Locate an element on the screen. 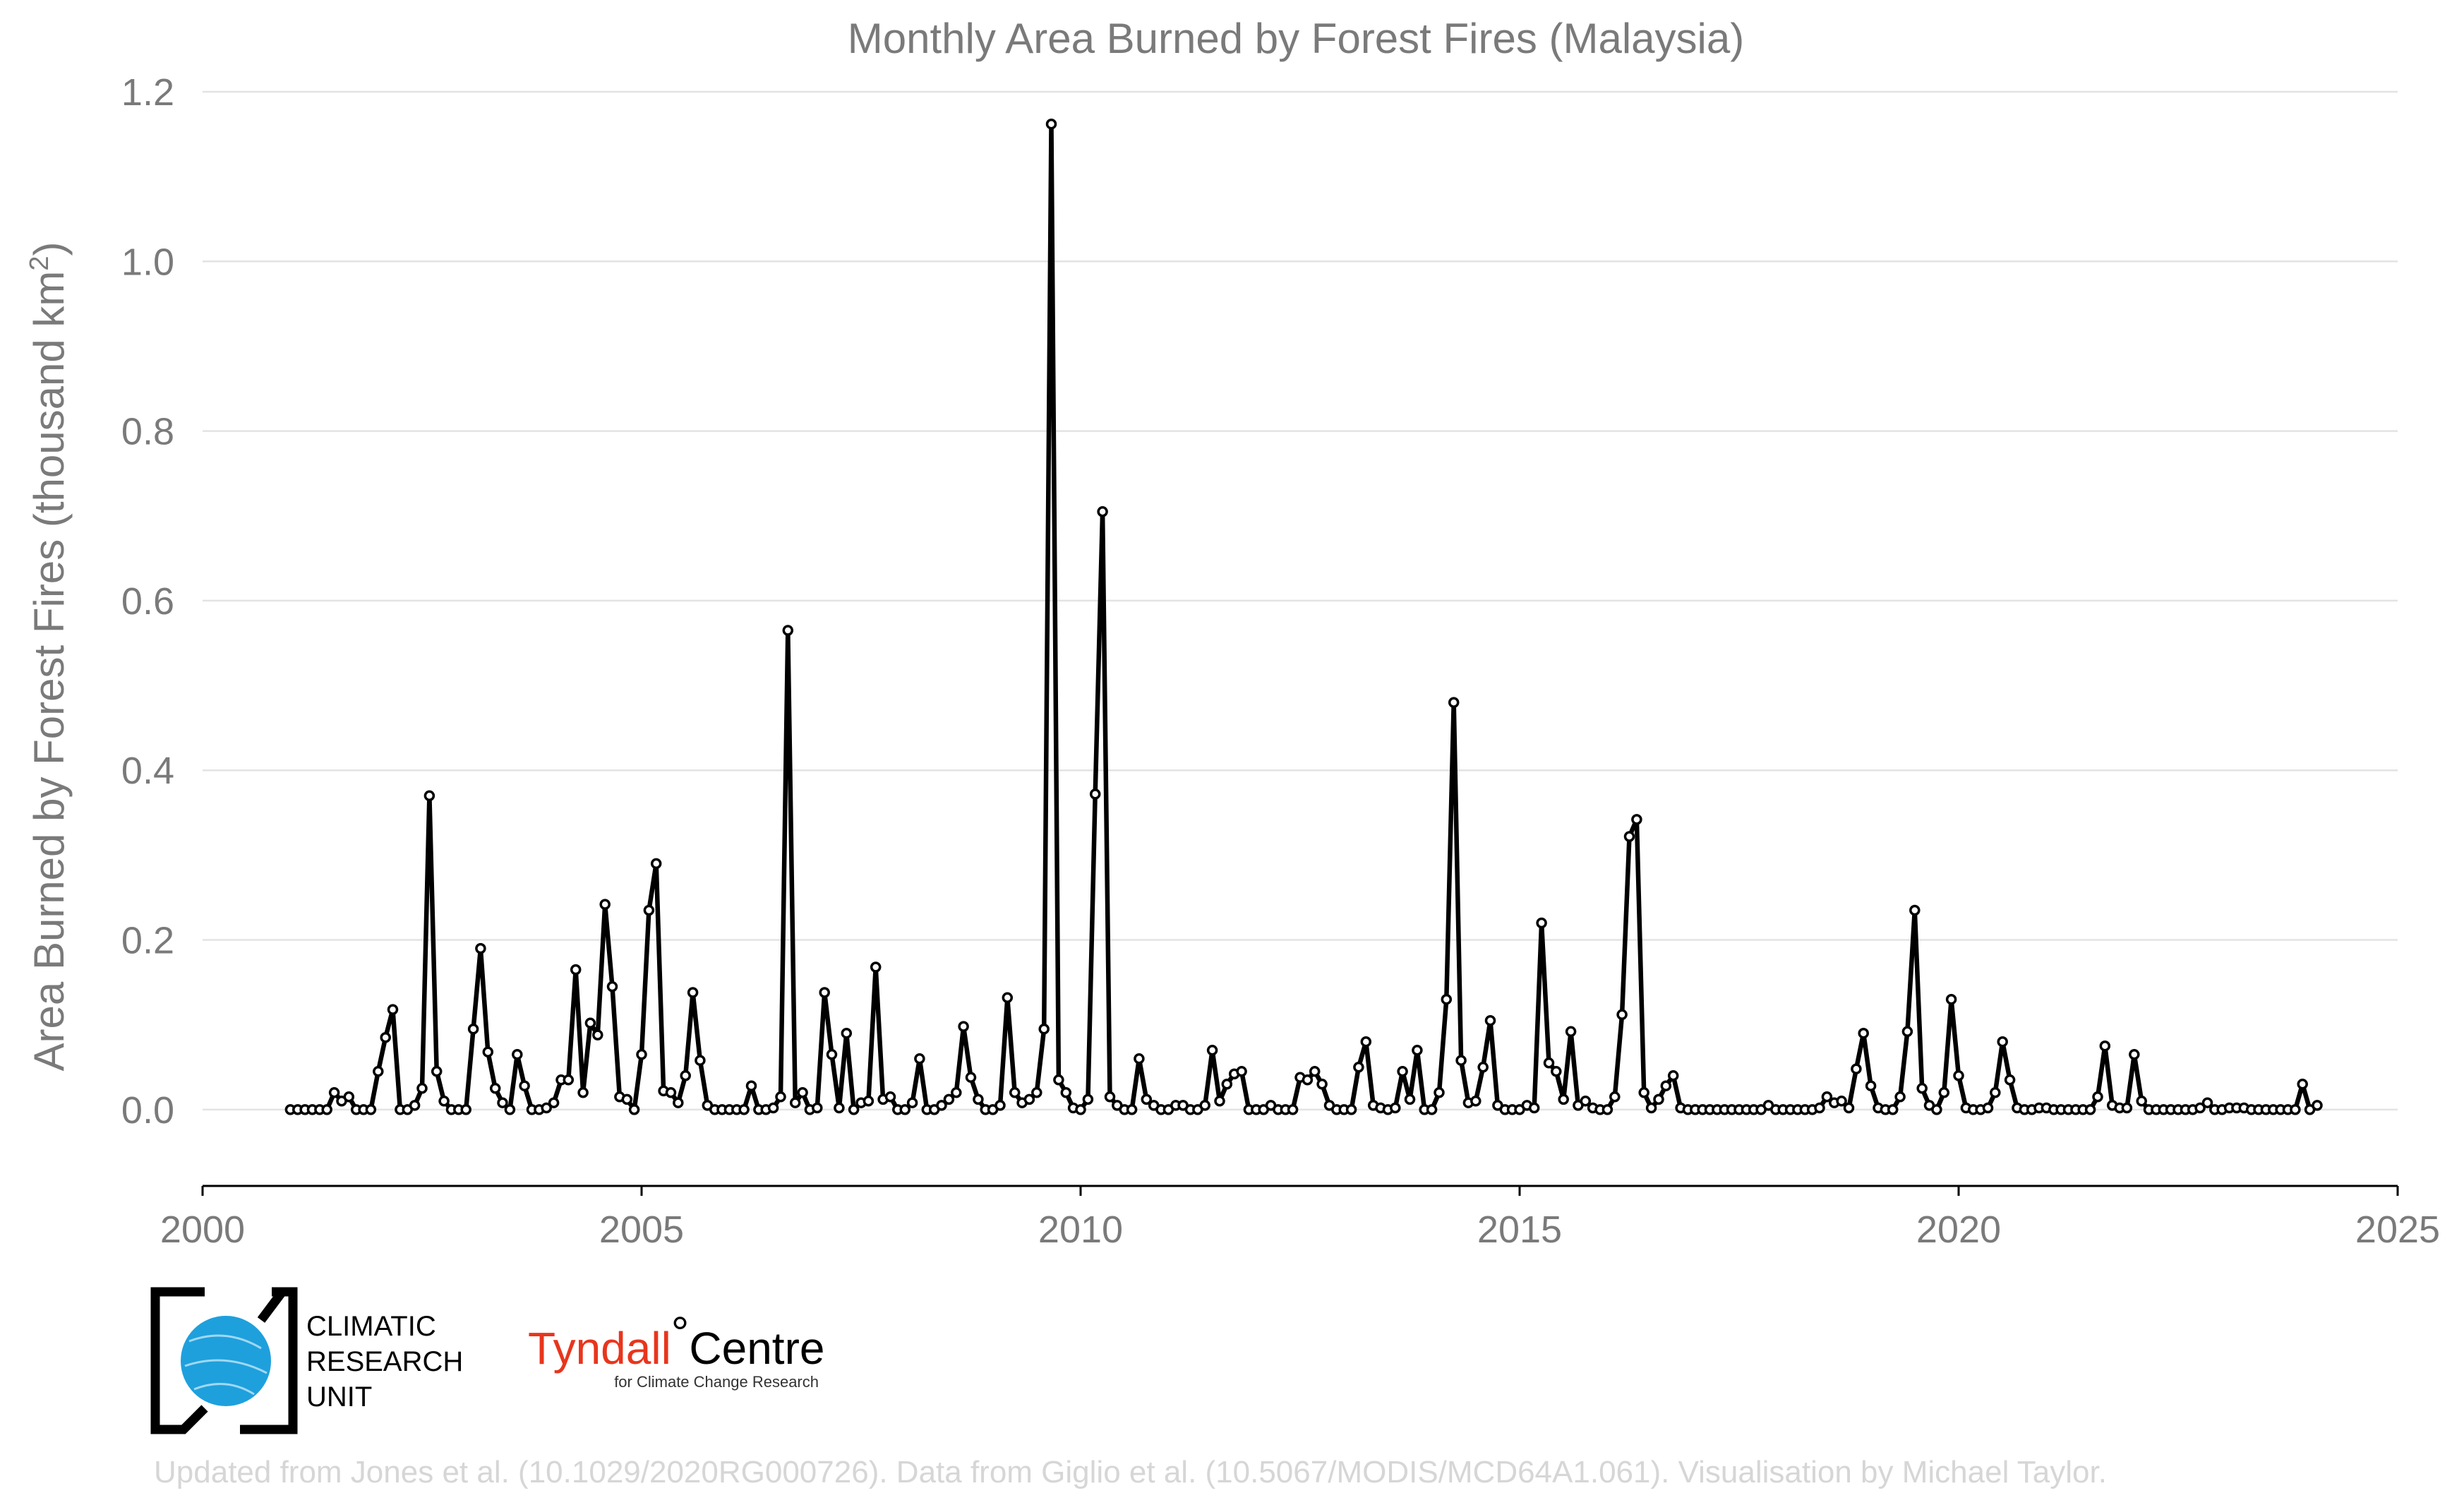 This screenshot has width=2464, height=1505. x-ticks: 2000 2005 2010 2015 2020 2025 is located at coordinates (1300, 1218).